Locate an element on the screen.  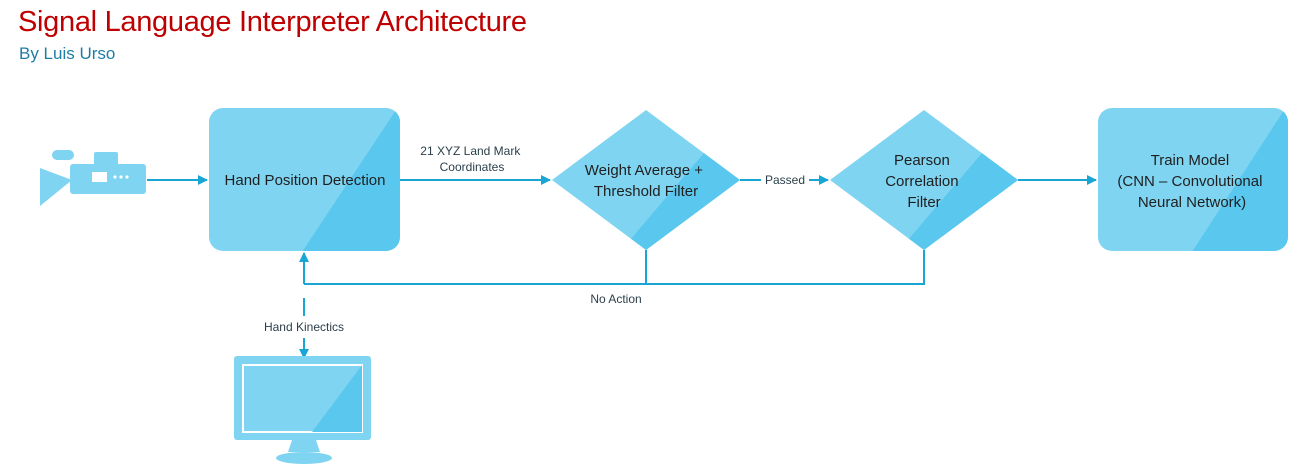
train-model-label-line1: Train Model is located at coordinates (1190, 160).